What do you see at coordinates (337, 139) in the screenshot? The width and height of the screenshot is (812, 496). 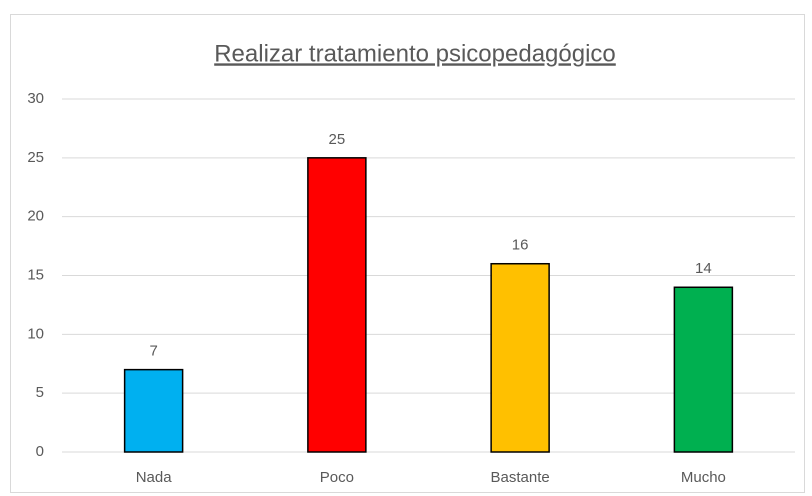 I see `data-label: 25` at bounding box center [337, 139].